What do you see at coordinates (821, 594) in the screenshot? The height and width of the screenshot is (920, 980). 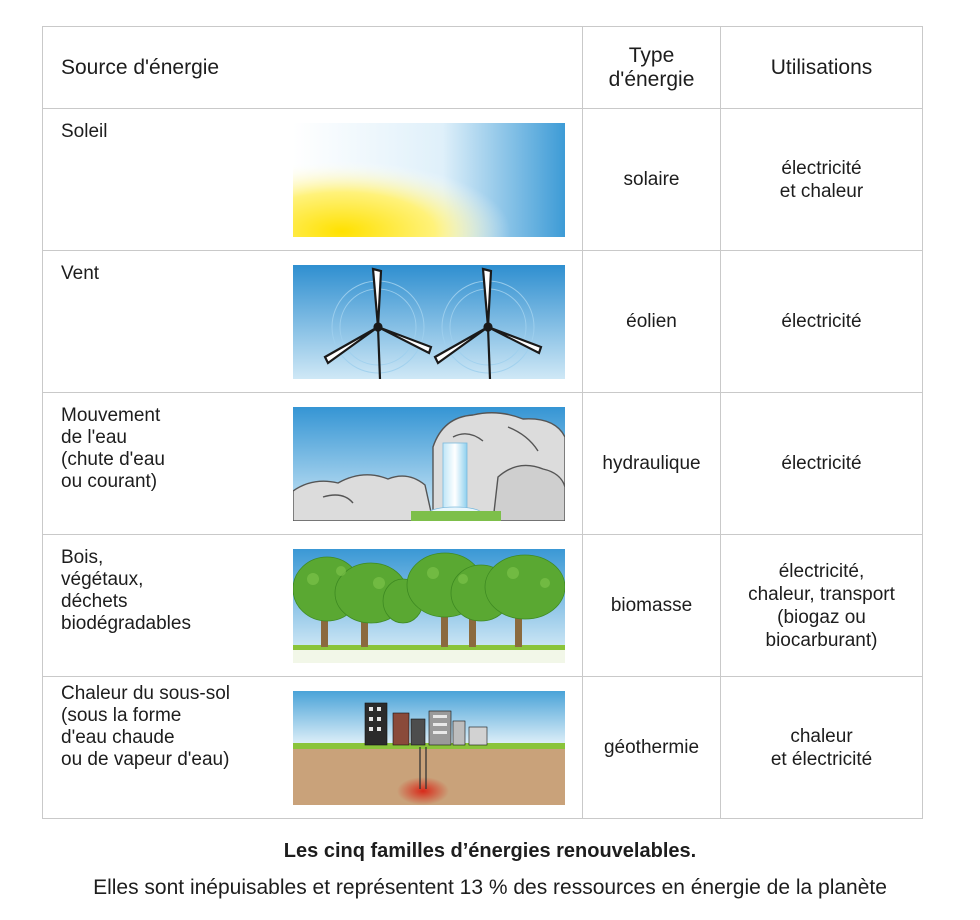 I see `uses-line: chaleur, transport` at bounding box center [821, 594].